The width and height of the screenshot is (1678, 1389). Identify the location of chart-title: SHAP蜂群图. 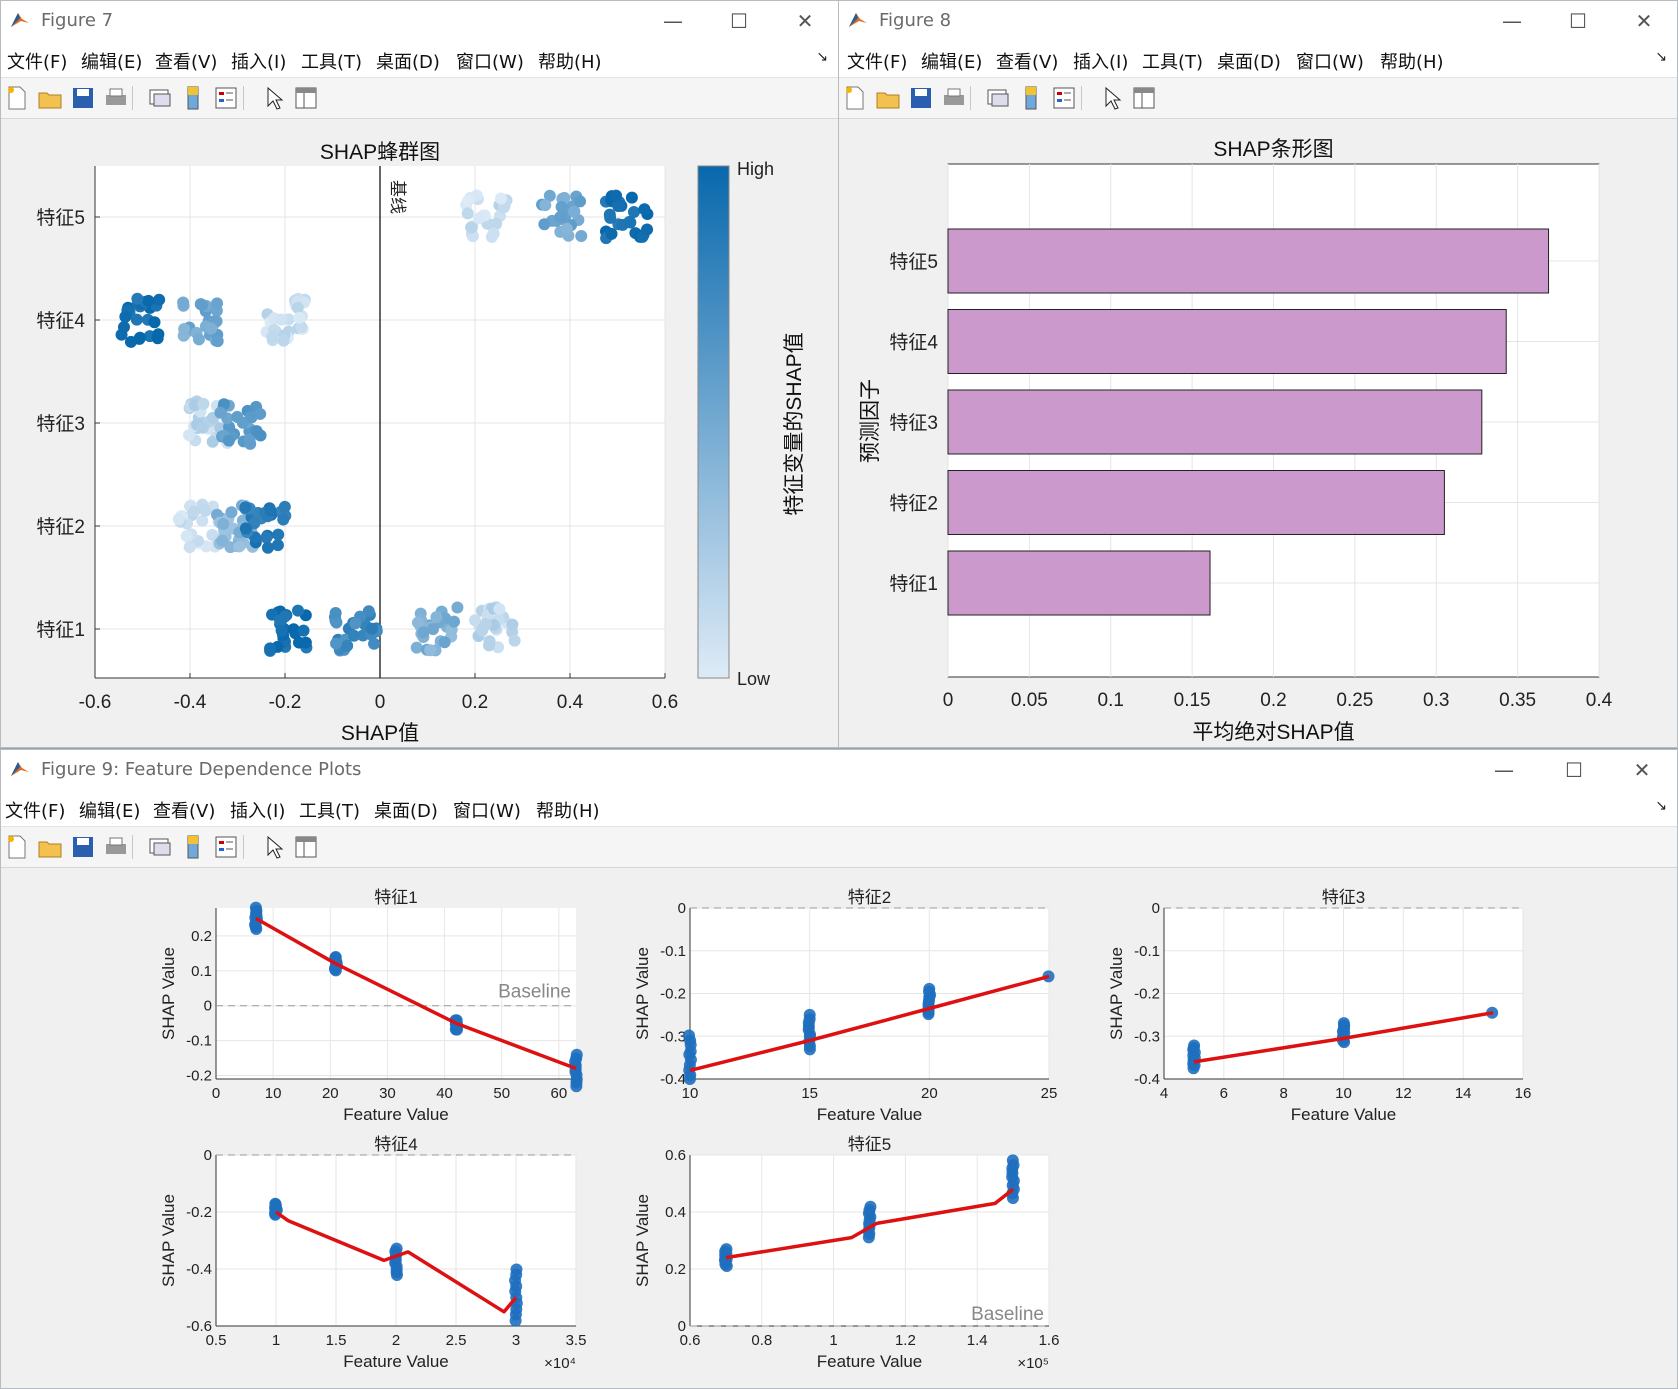
(380, 152).